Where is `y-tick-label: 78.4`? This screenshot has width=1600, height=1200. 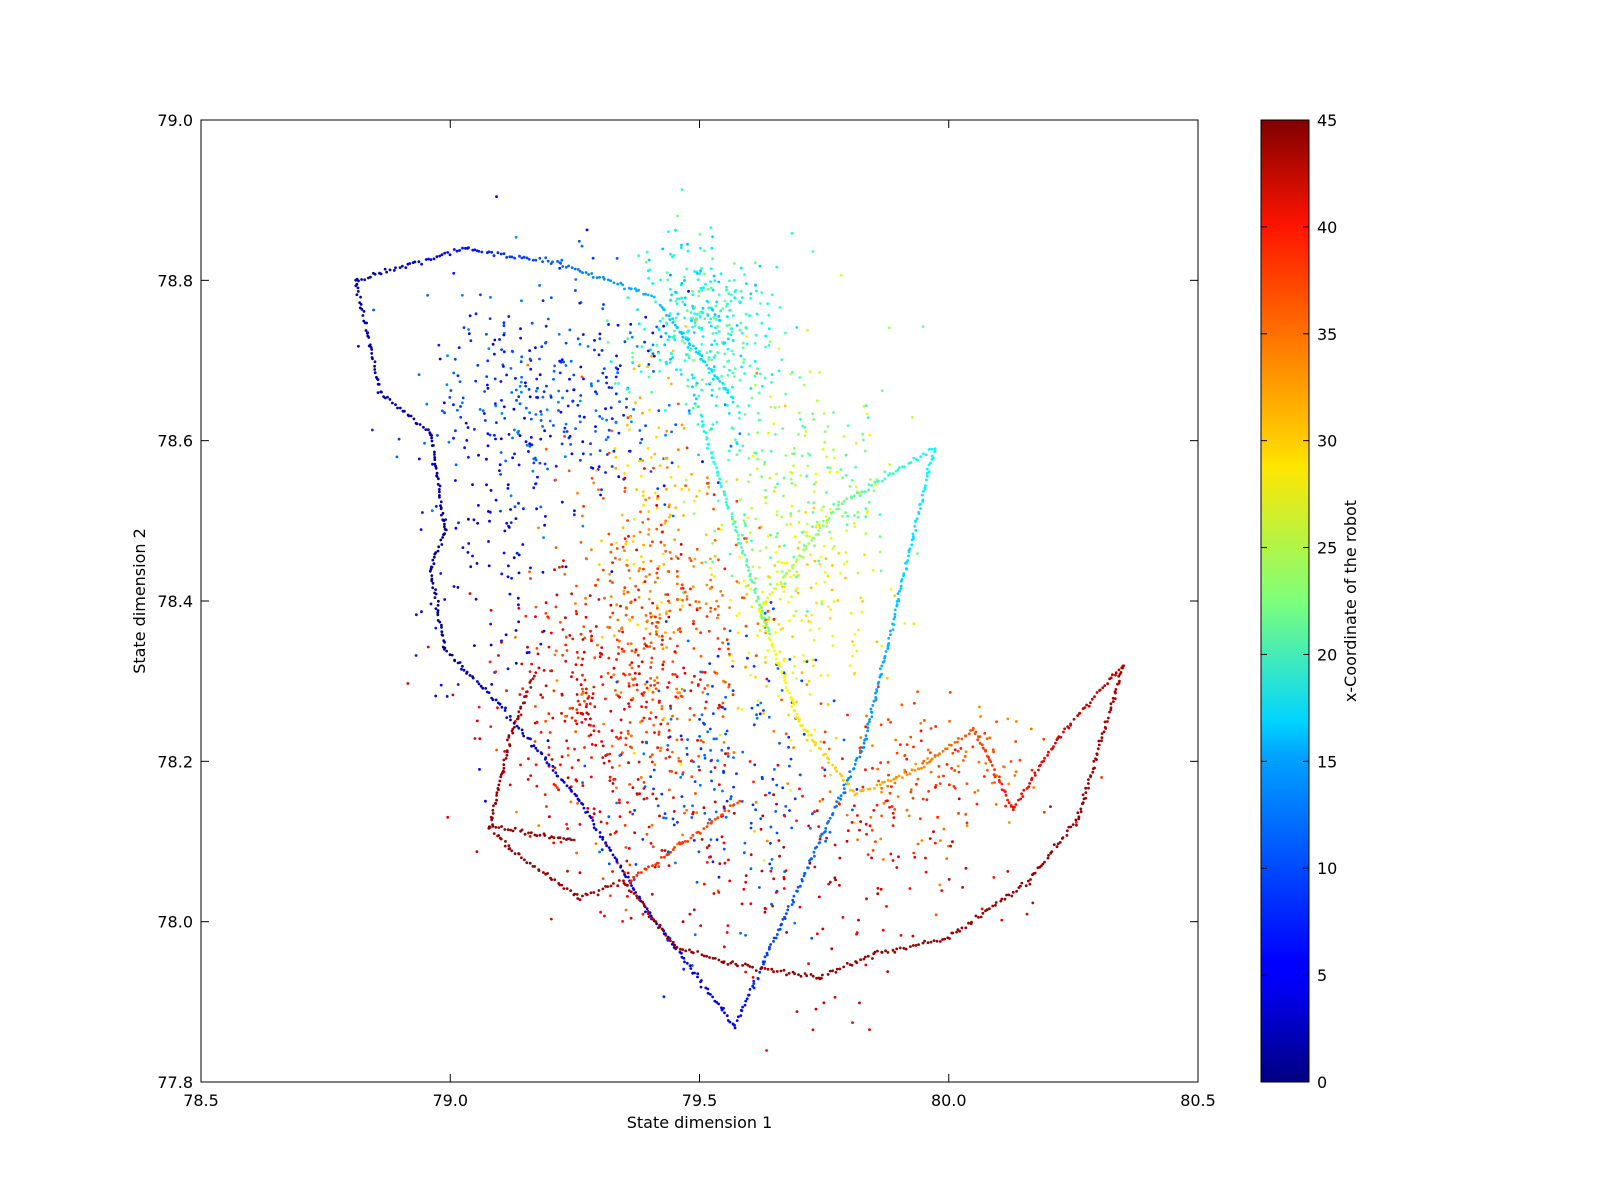
y-tick-label: 78.4 is located at coordinates (175, 601).